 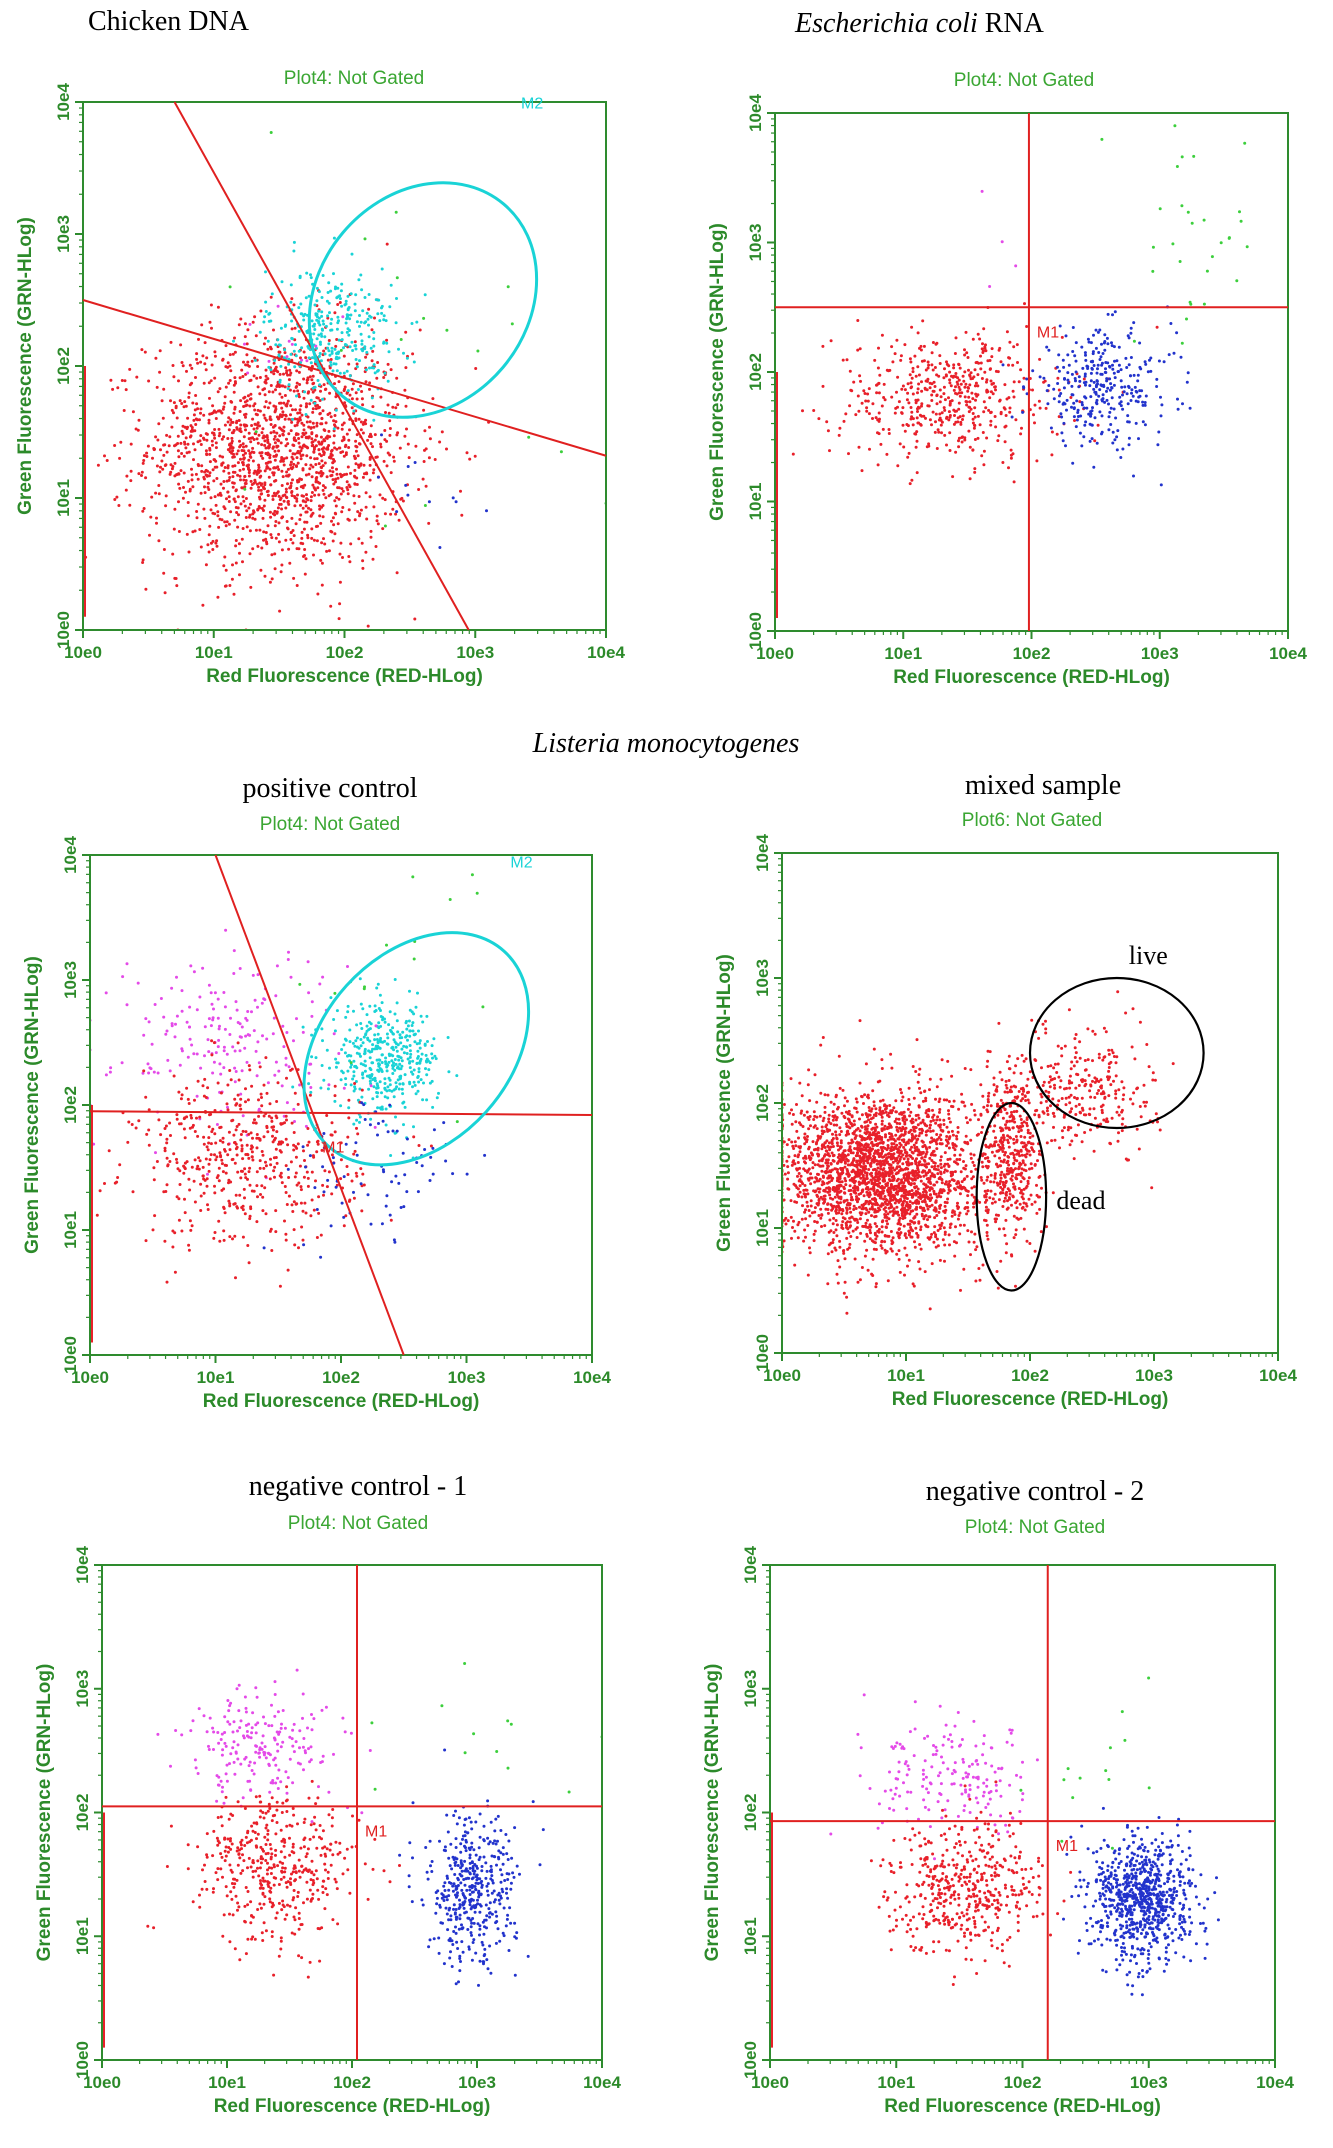 I want to click on y-tick-label: 10e4, so click(x=63, y=102).